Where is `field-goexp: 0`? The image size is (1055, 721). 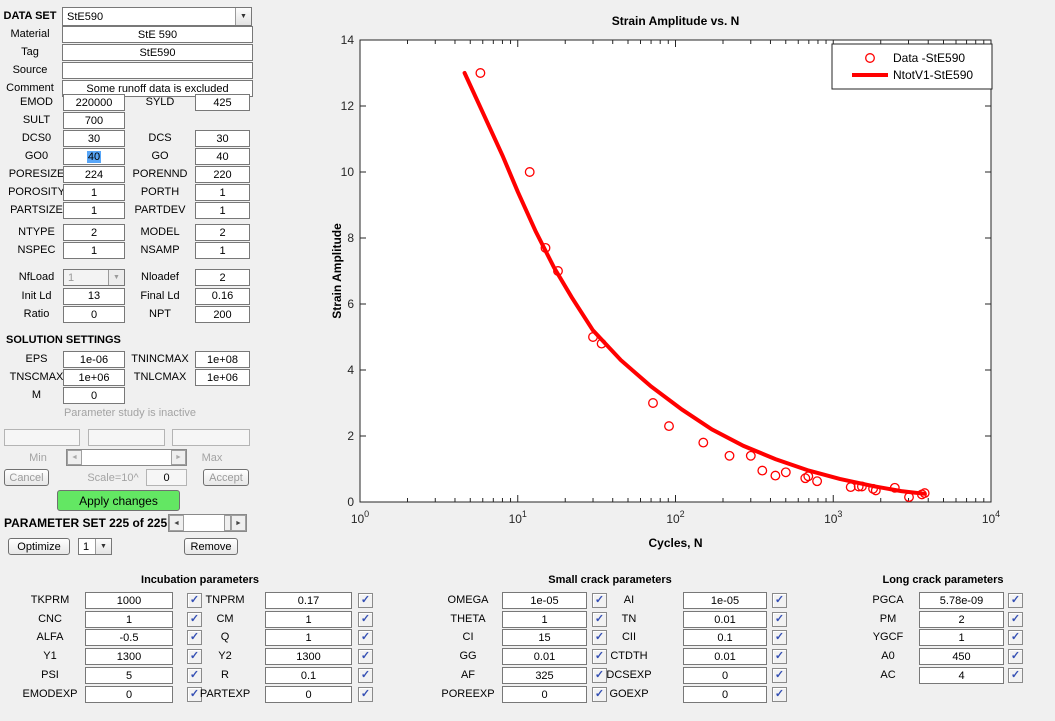
field-goexp: 0 is located at coordinates (725, 694).